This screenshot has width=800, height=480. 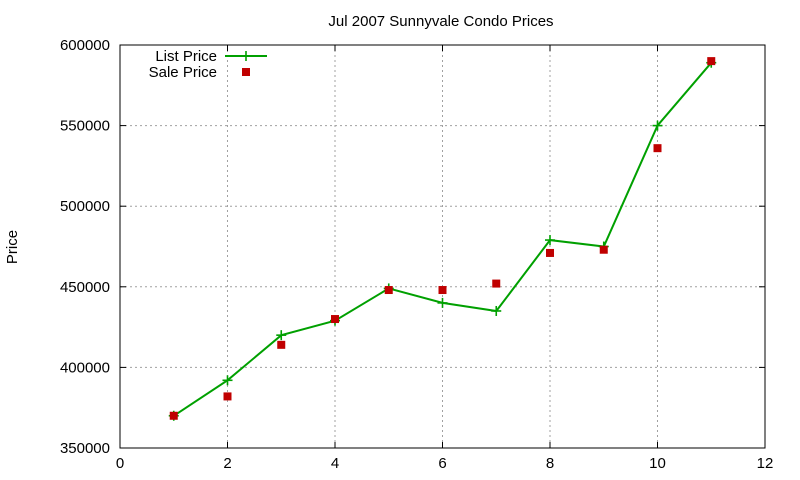 What do you see at coordinates (765, 463) in the screenshot?
I see `x-tick-label: 12` at bounding box center [765, 463].